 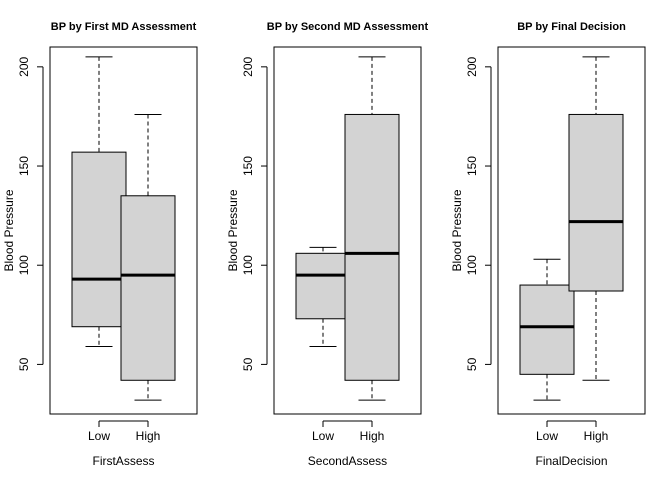 I want to click on x-axis-label: SecondAssess, so click(x=347, y=461).